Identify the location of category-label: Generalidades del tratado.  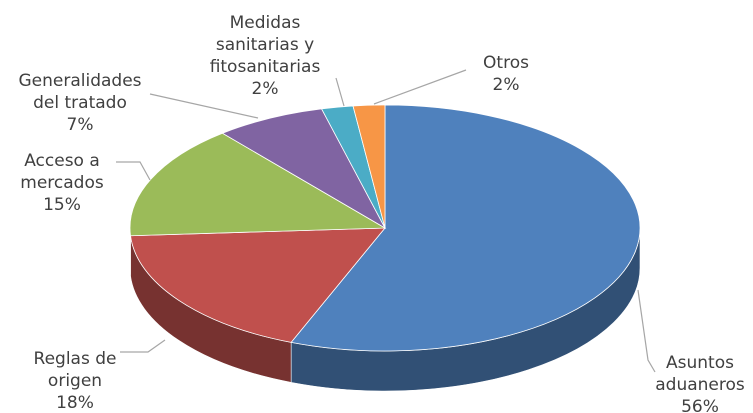
(80, 92).